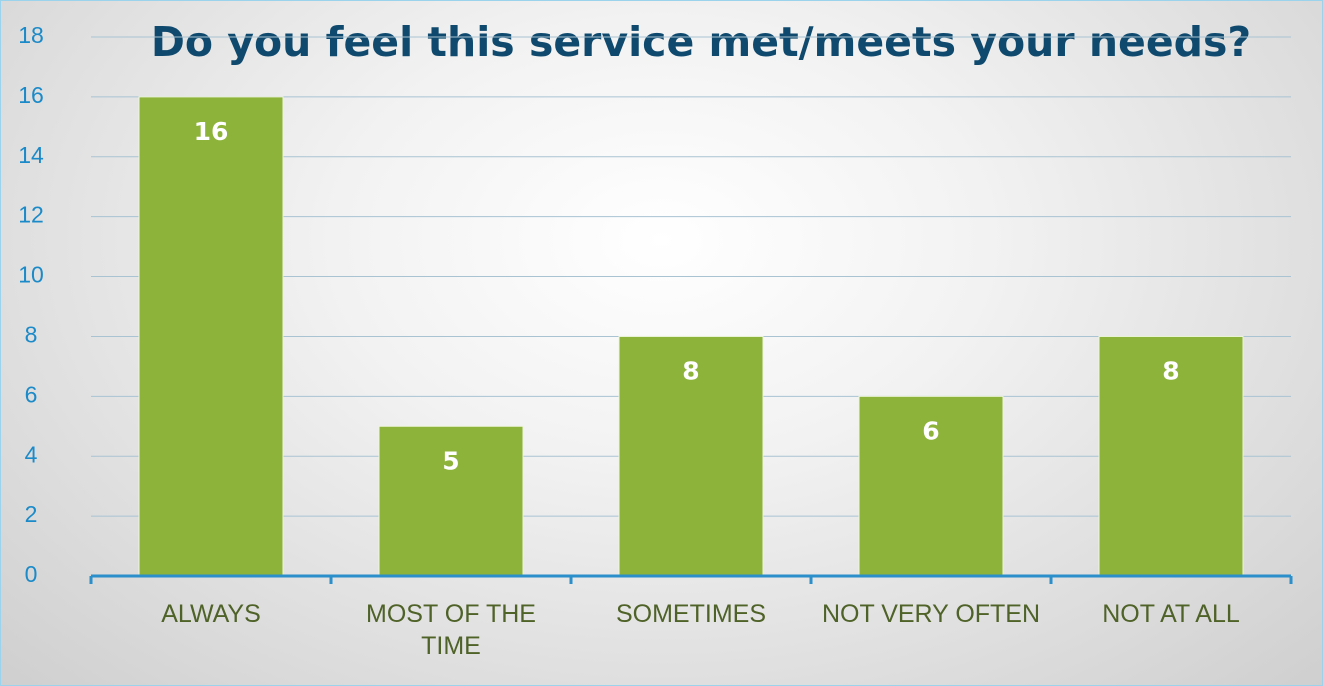 The image size is (1323, 686). Describe the element at coordinates (31, 335) in the screenshot. I see `y-tick-label: 8` at that location.